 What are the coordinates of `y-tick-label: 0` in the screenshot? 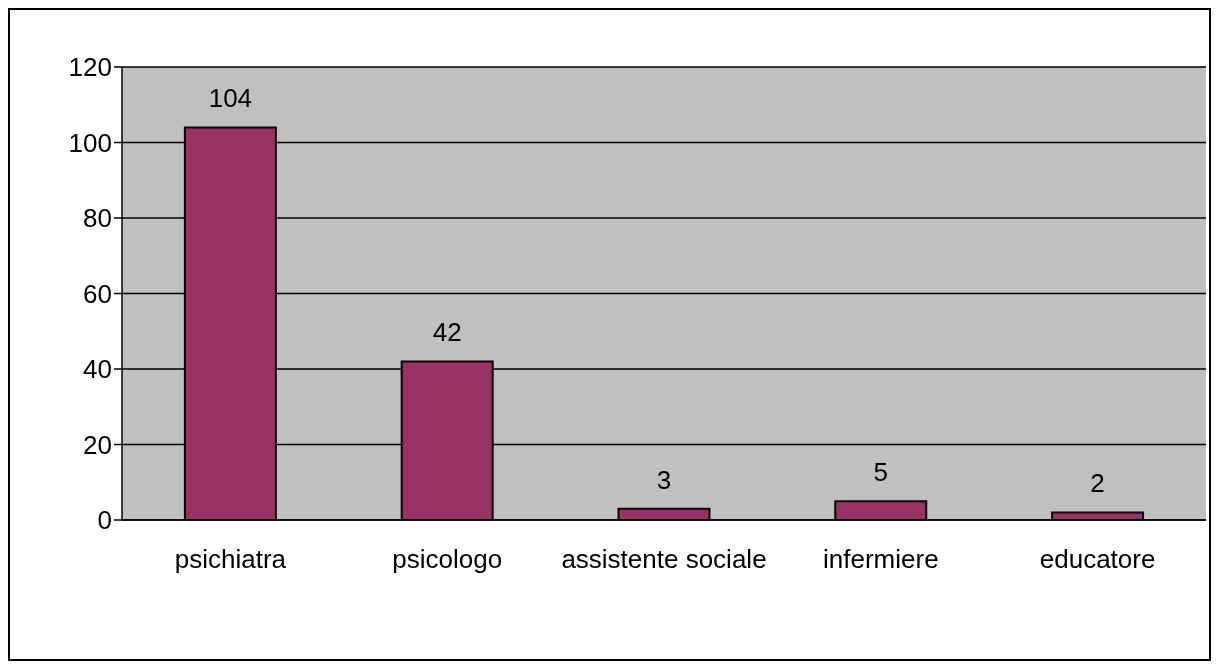 It's located at (104, 520).